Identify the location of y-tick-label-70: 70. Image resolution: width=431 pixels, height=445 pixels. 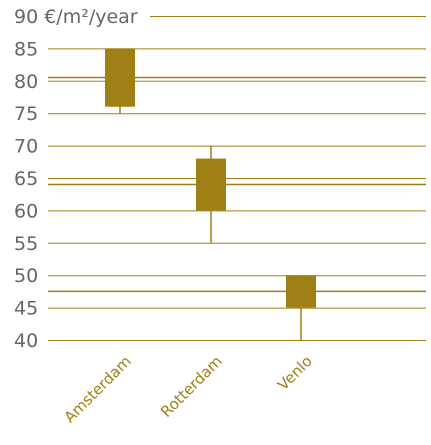
(26, 147).